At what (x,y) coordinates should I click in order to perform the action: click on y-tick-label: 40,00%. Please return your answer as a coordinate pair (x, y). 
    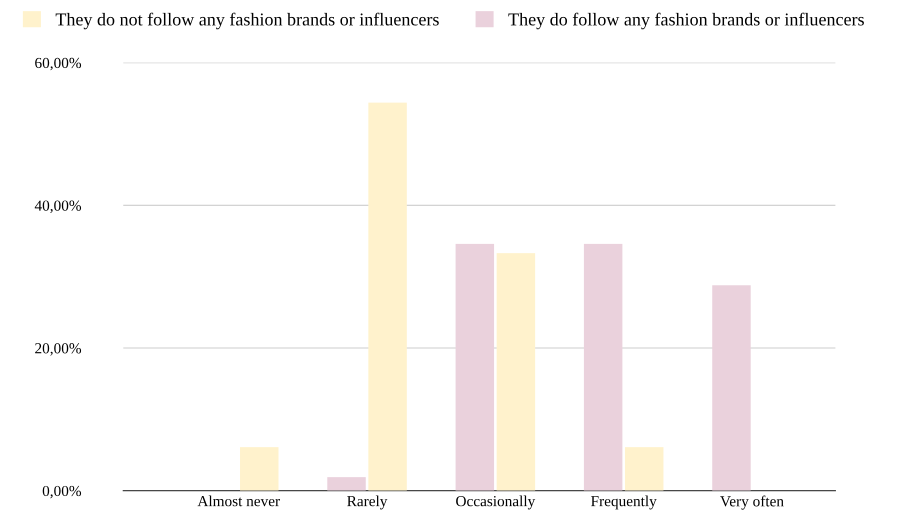
    Looking at the image, I should click on (58, 206).